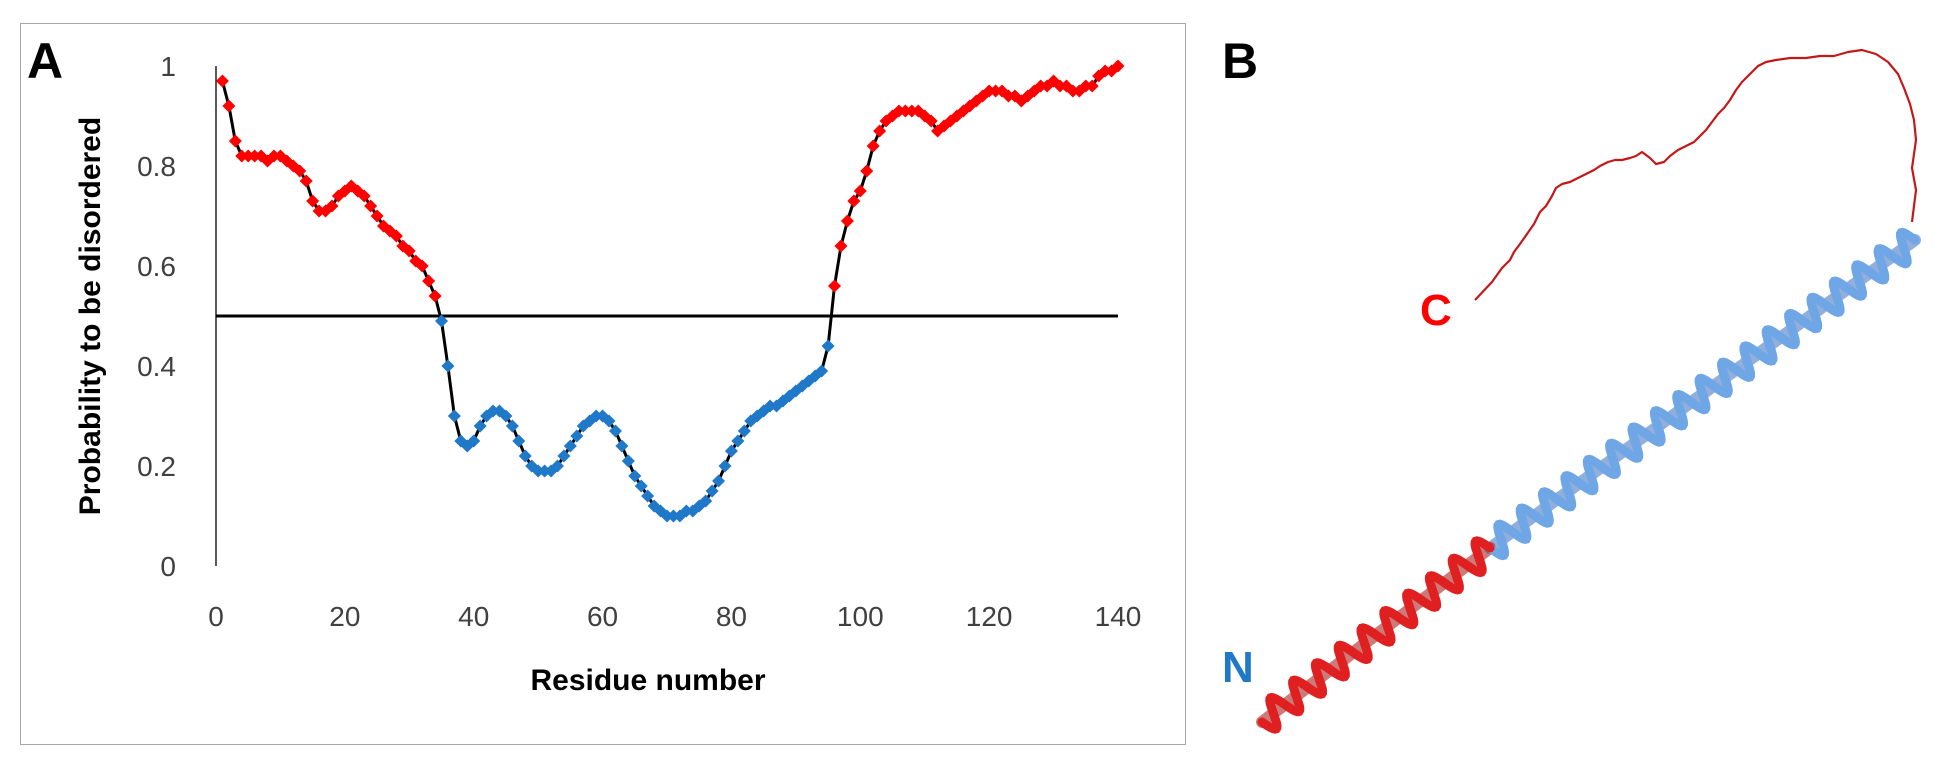 This screenshot has height=763, width=1934. Describe the element at coordinates (156, 366) in the screenshot. I see `y-tick-label: 0.4` at that location.